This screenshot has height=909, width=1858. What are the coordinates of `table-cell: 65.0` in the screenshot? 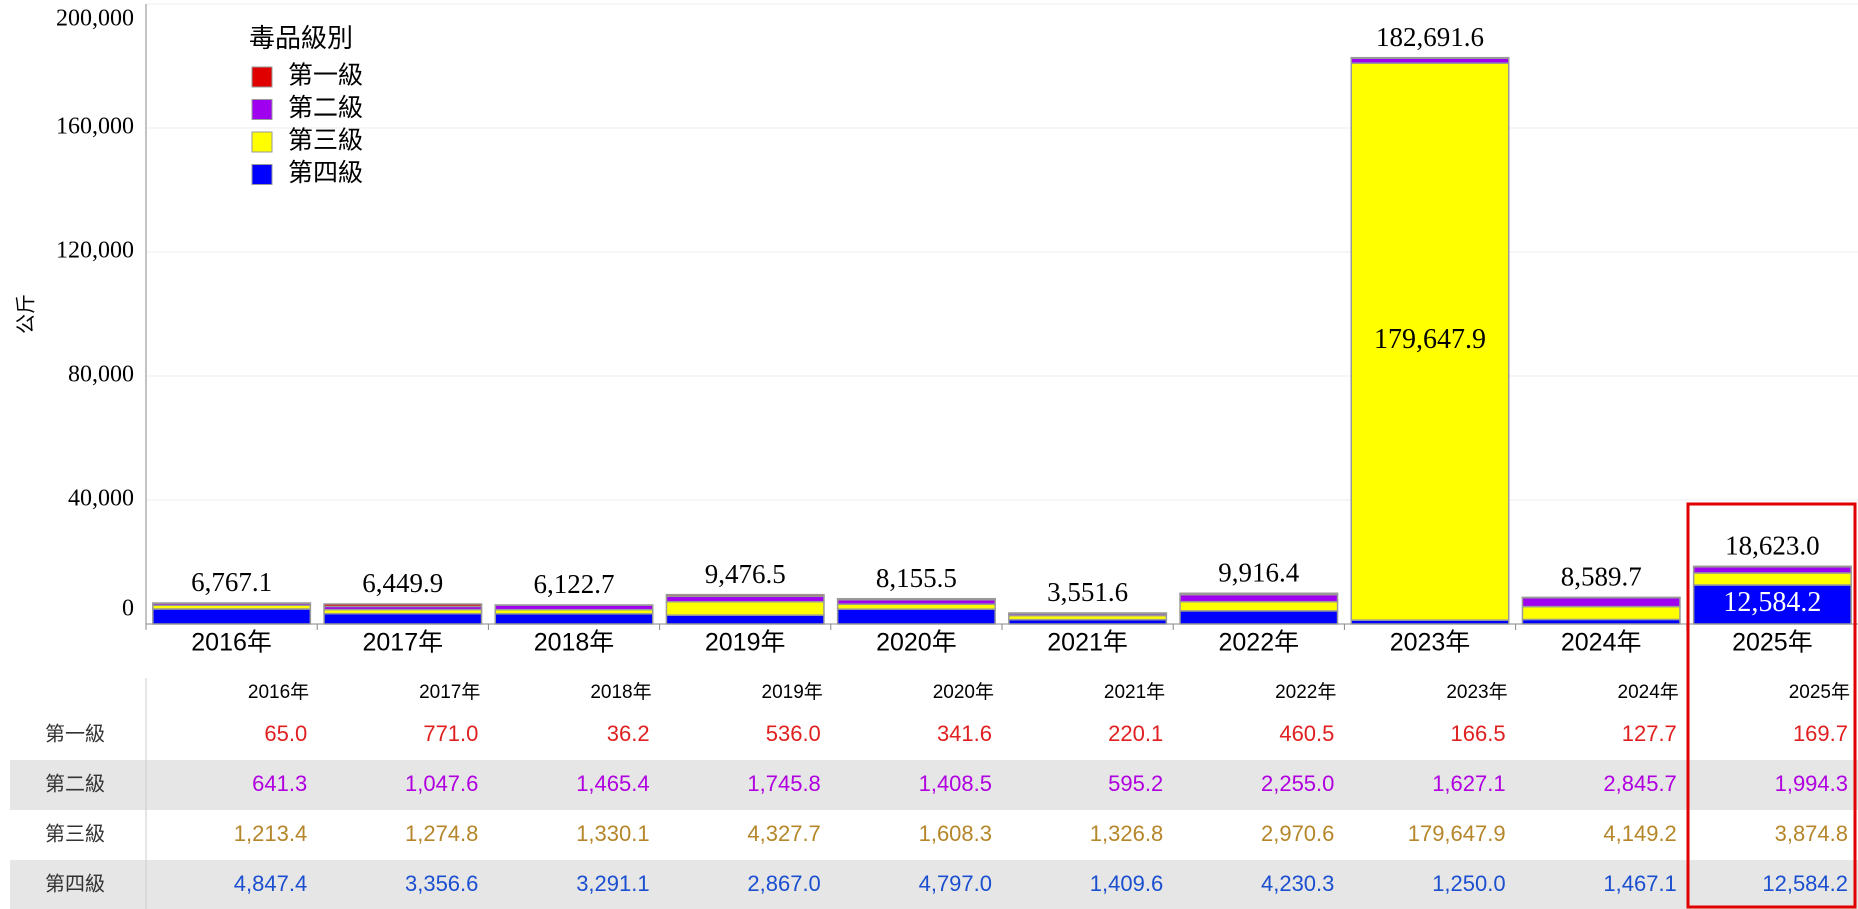 It's located at (285, 733).